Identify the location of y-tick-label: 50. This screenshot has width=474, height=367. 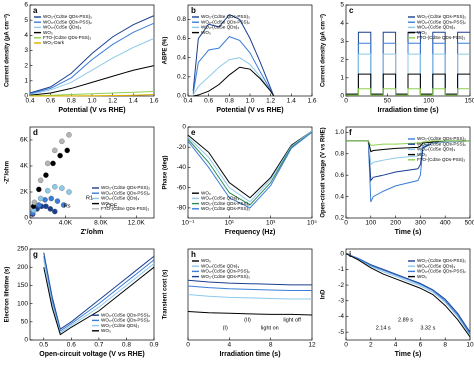
(25, 322).